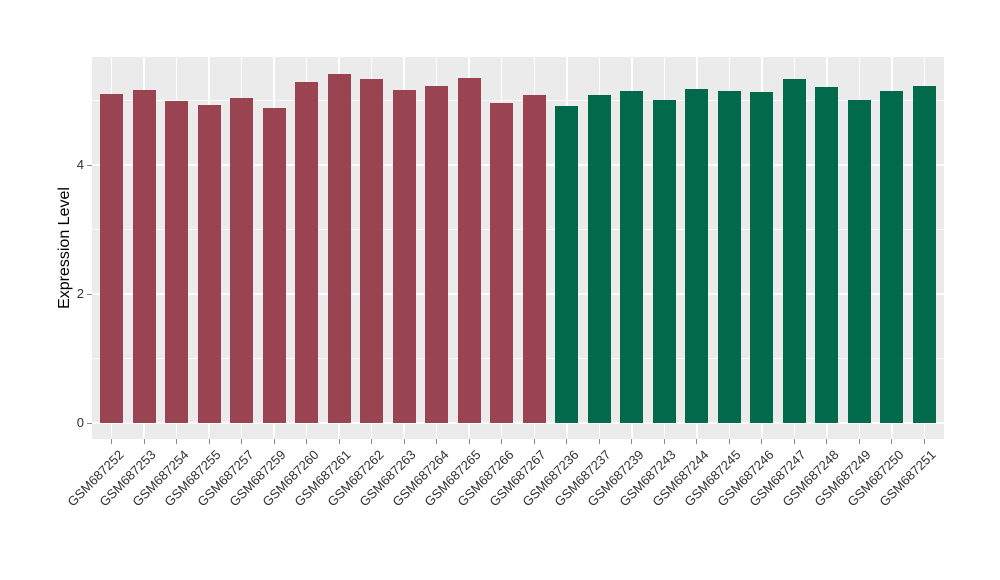 Image resolution: width=1000 pixels, height=580 pixels. Describe the element at coordinates (209, 264) in the screenshot. I see `bar-GSM687255` at that location.